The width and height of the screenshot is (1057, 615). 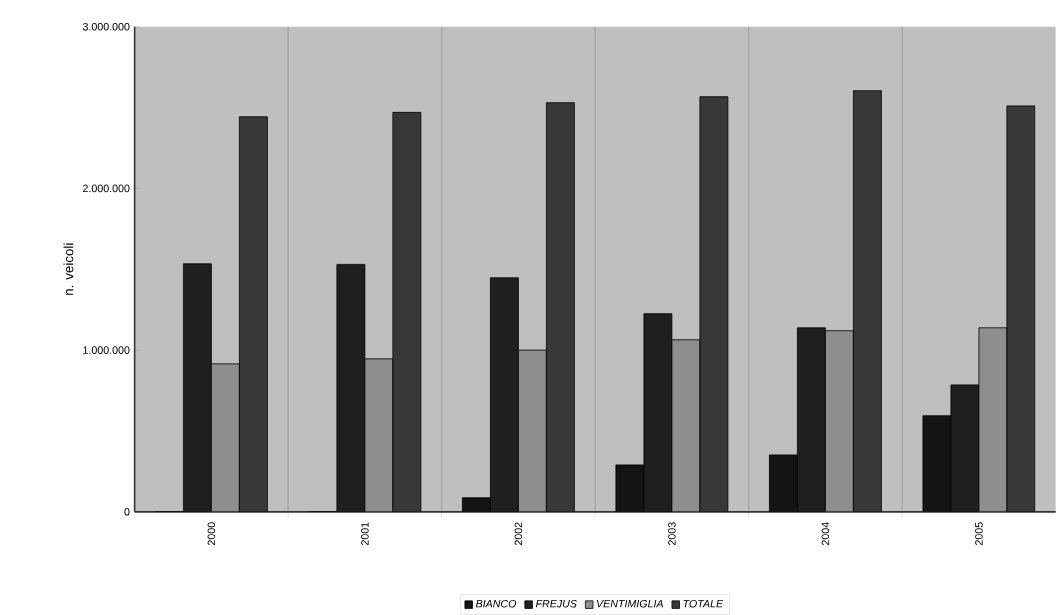 What do you see at coordinates (629, 603) in the screenshot?
I see `legend-label: VENTIMIGLIA` at bounding box center [629, 603].